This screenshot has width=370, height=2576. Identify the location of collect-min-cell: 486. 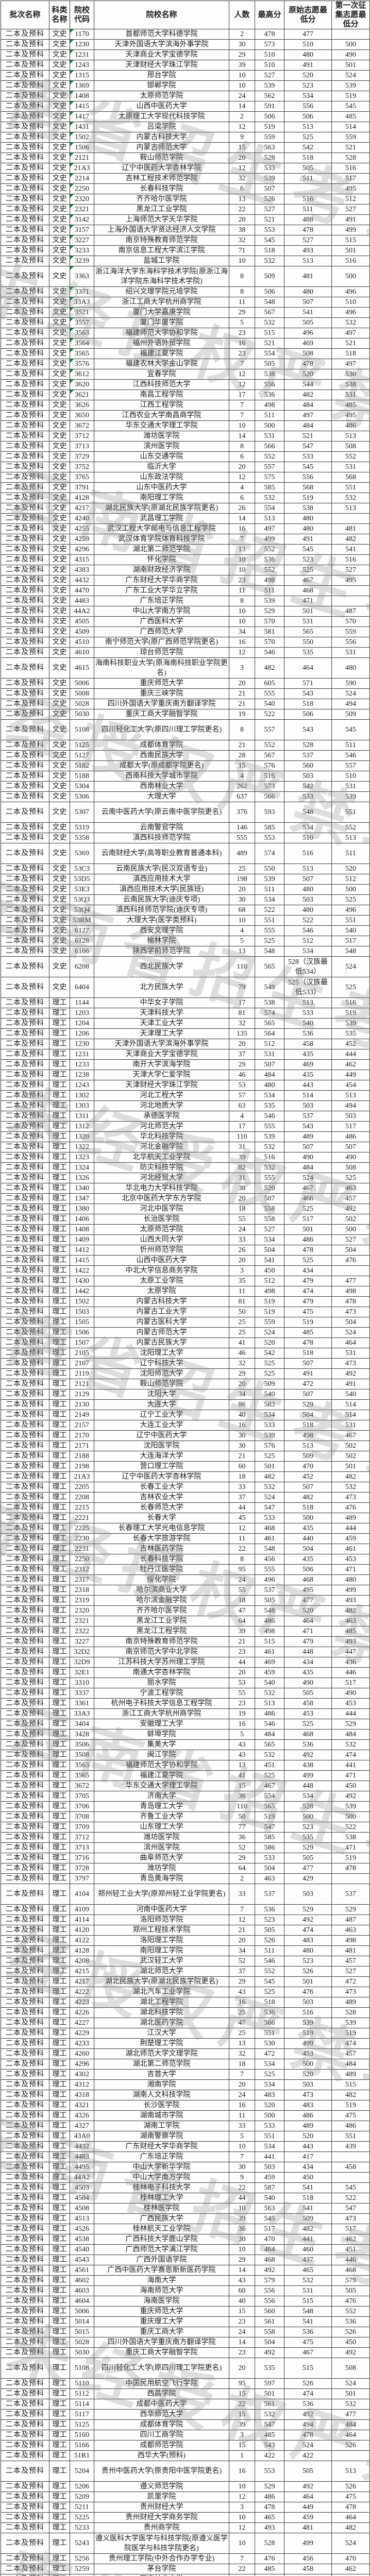
(350, 2126).